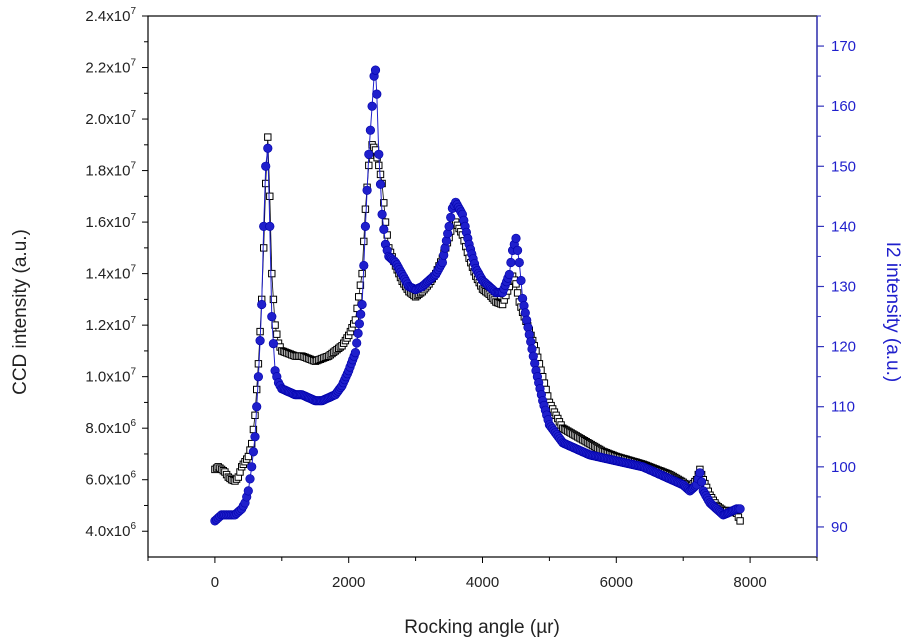  I want to click on y-left-tick-label: 6.0x10⁶, so click(110, 479).